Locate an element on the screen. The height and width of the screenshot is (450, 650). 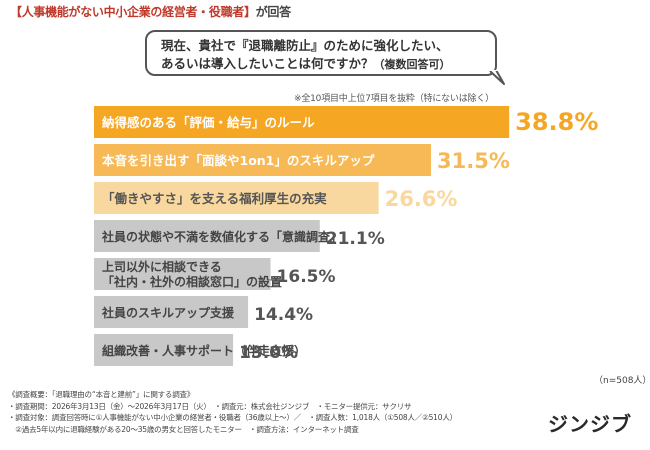
value-label-2: 31.5% is located at coordinates (473, 161).